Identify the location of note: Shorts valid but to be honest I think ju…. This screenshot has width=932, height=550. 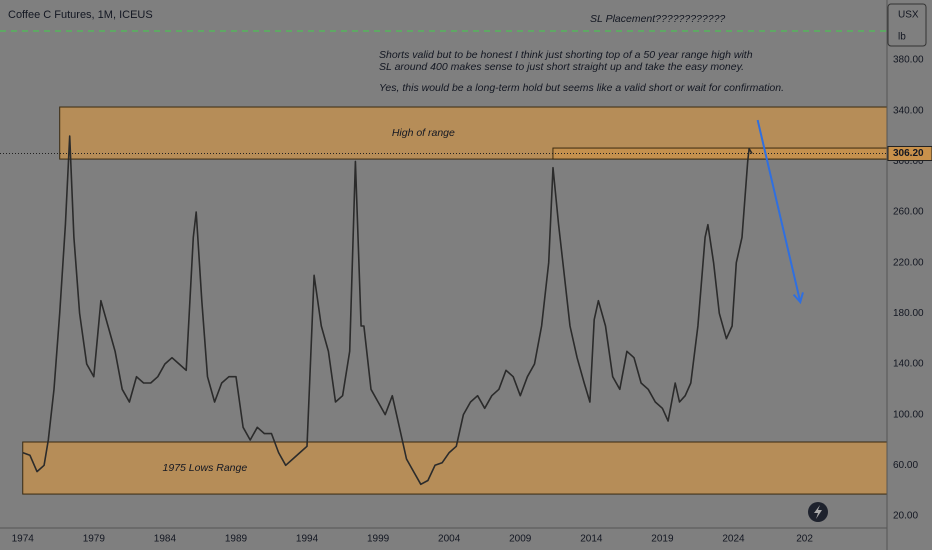
(566, 55).